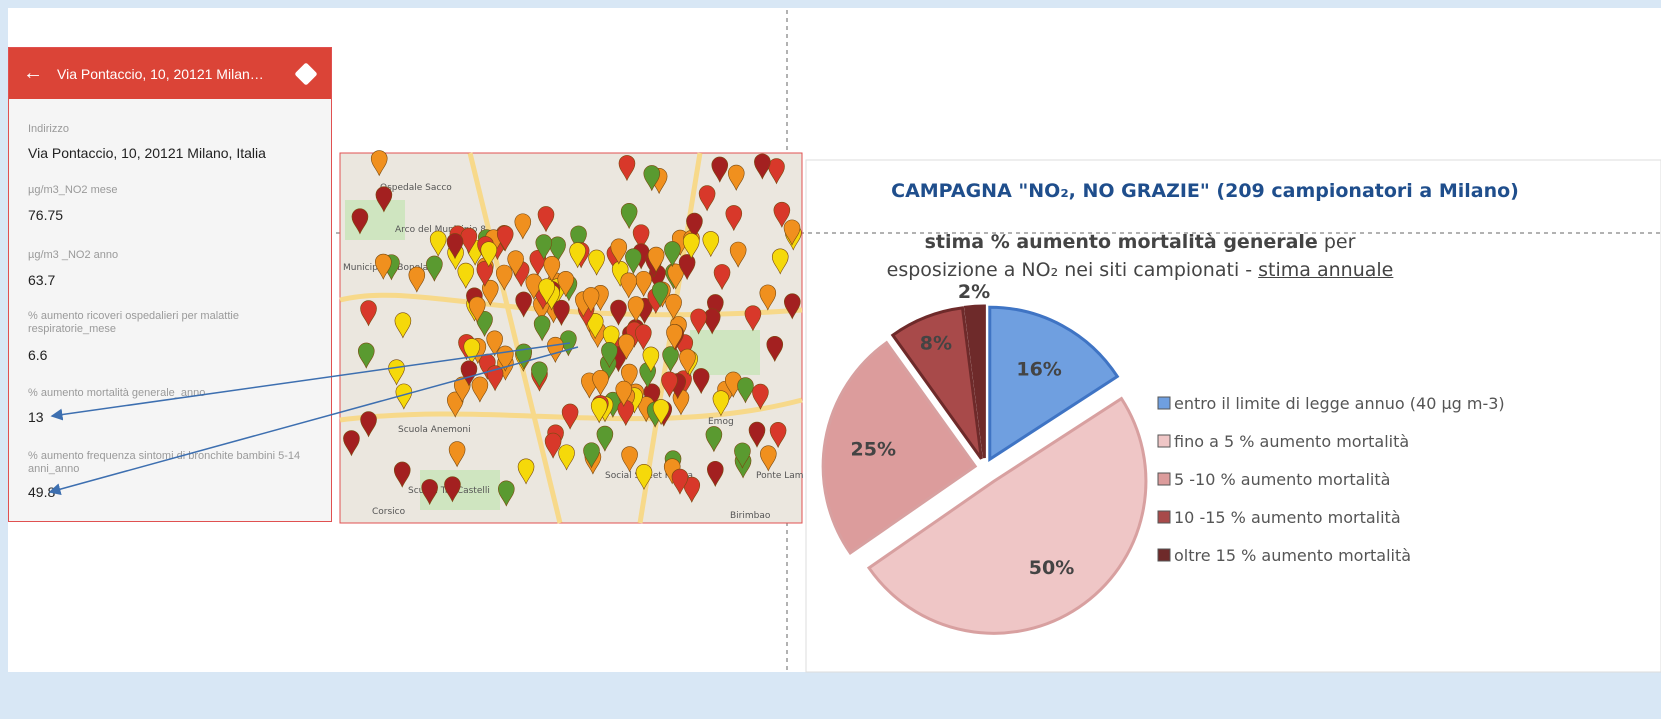 This screenshot has height=719, width=1661. What do you see at coordinates (721, 422) in the screenshot?
I see `map-label: Emog` at bounding box center [721, 422].